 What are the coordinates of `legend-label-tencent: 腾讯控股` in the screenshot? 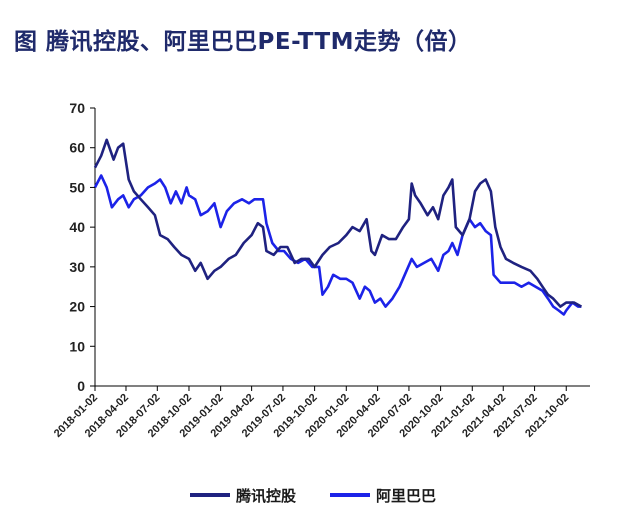 It's located at (266, 495).